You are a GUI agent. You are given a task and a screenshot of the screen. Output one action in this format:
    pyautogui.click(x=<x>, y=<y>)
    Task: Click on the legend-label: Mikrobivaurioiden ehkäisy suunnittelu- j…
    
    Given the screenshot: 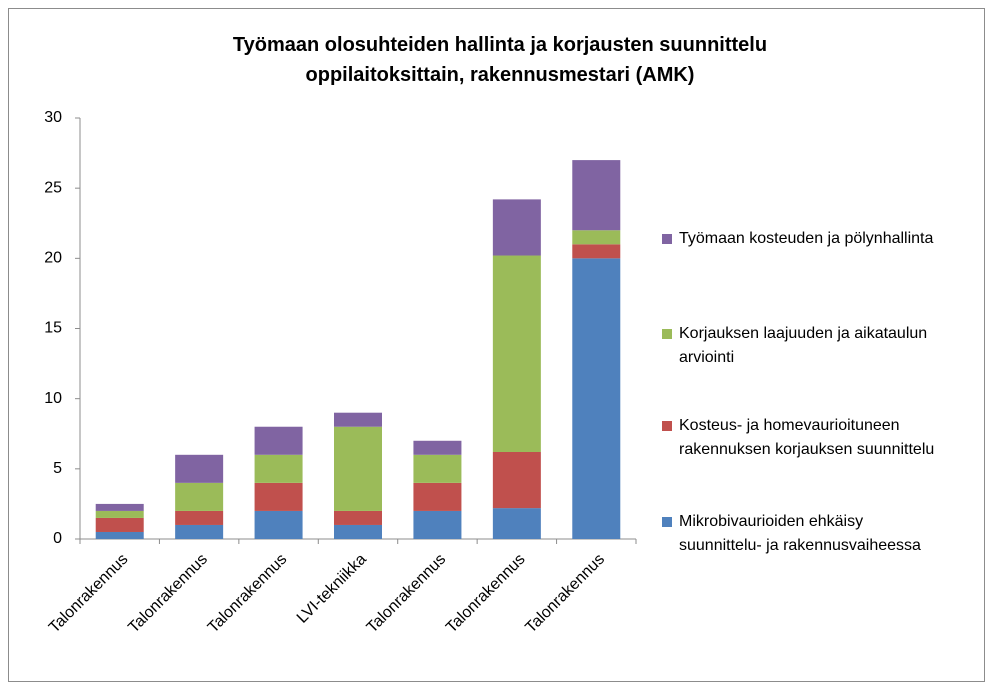 What is the action you would take?
    pyautogui.click(x=800, y=533)
    